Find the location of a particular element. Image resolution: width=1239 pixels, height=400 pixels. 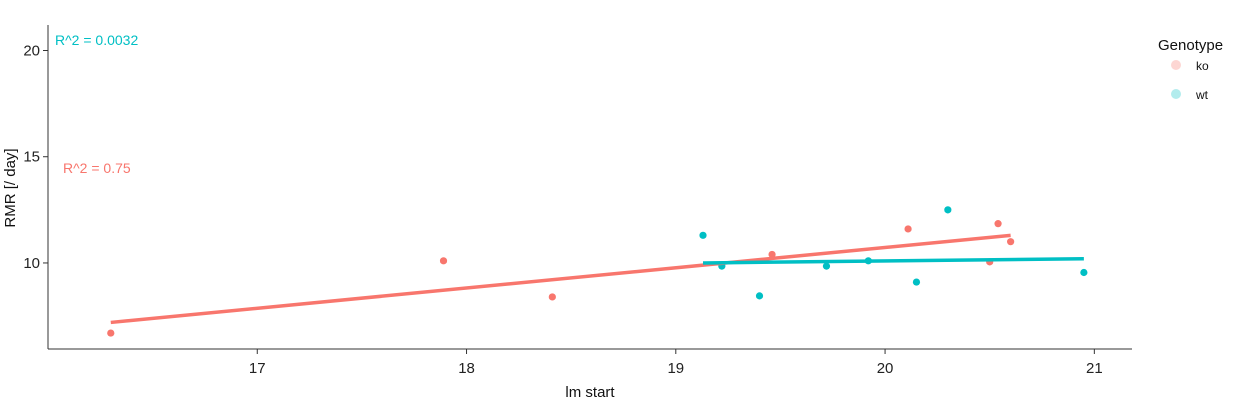

legend-label-ko: ko is located at coordinates (1202, 66).